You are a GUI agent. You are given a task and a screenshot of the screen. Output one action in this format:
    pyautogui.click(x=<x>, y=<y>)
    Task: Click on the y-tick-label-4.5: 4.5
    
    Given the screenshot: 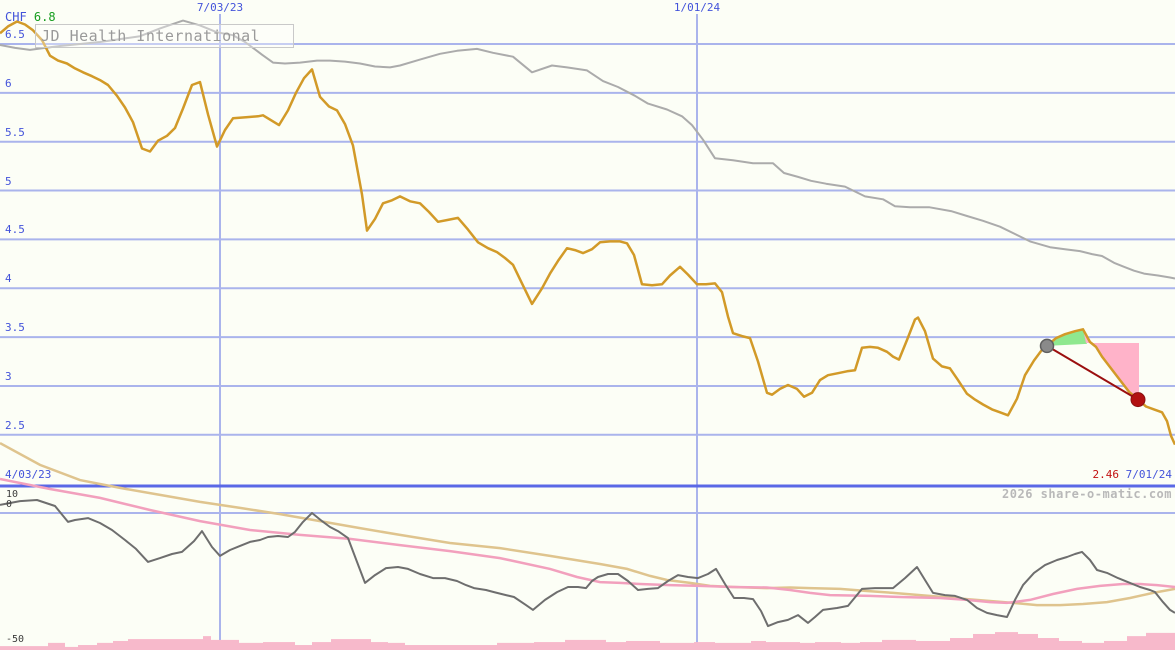 What is the action you would take?
    pyautogui.click(x=15, y=230)
    